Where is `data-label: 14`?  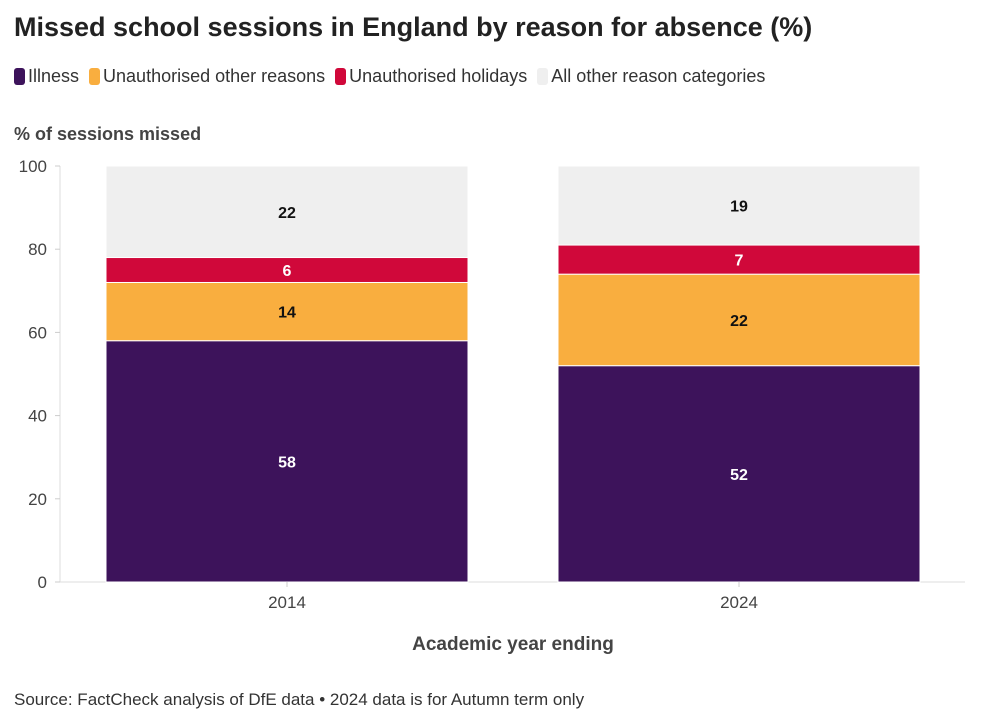
data-label: 14 is located at coordinates (287, 313).